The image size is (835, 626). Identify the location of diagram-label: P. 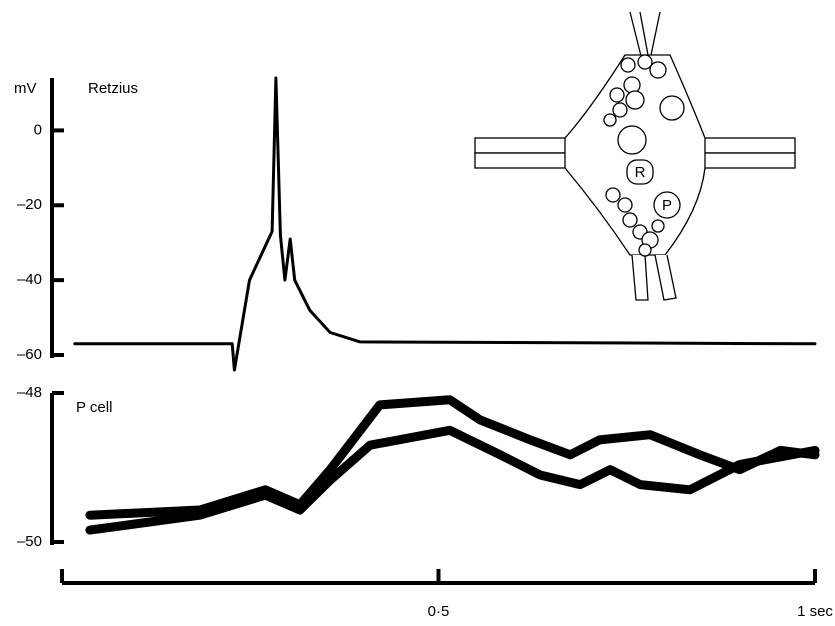
(667, 205).